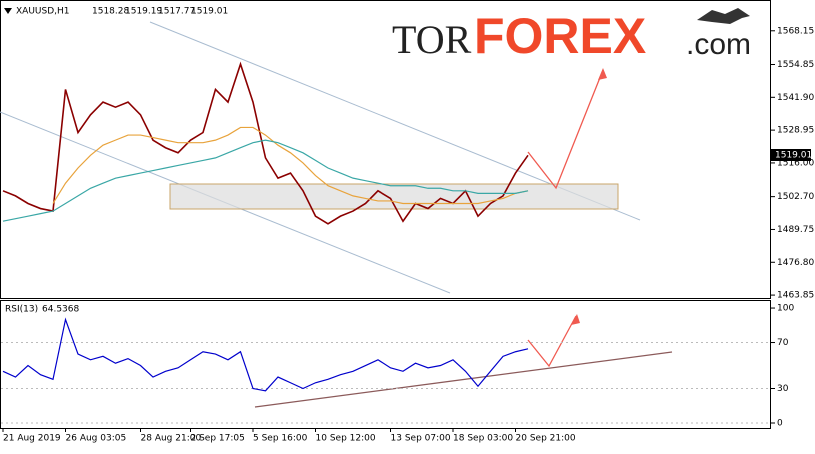 The height and width of the screenshot is (454, 815). What do you see at coordinates (795, 31) in the screenshot?
I see `y-tick-label: 1568.15` at bounding box center [795, 31].